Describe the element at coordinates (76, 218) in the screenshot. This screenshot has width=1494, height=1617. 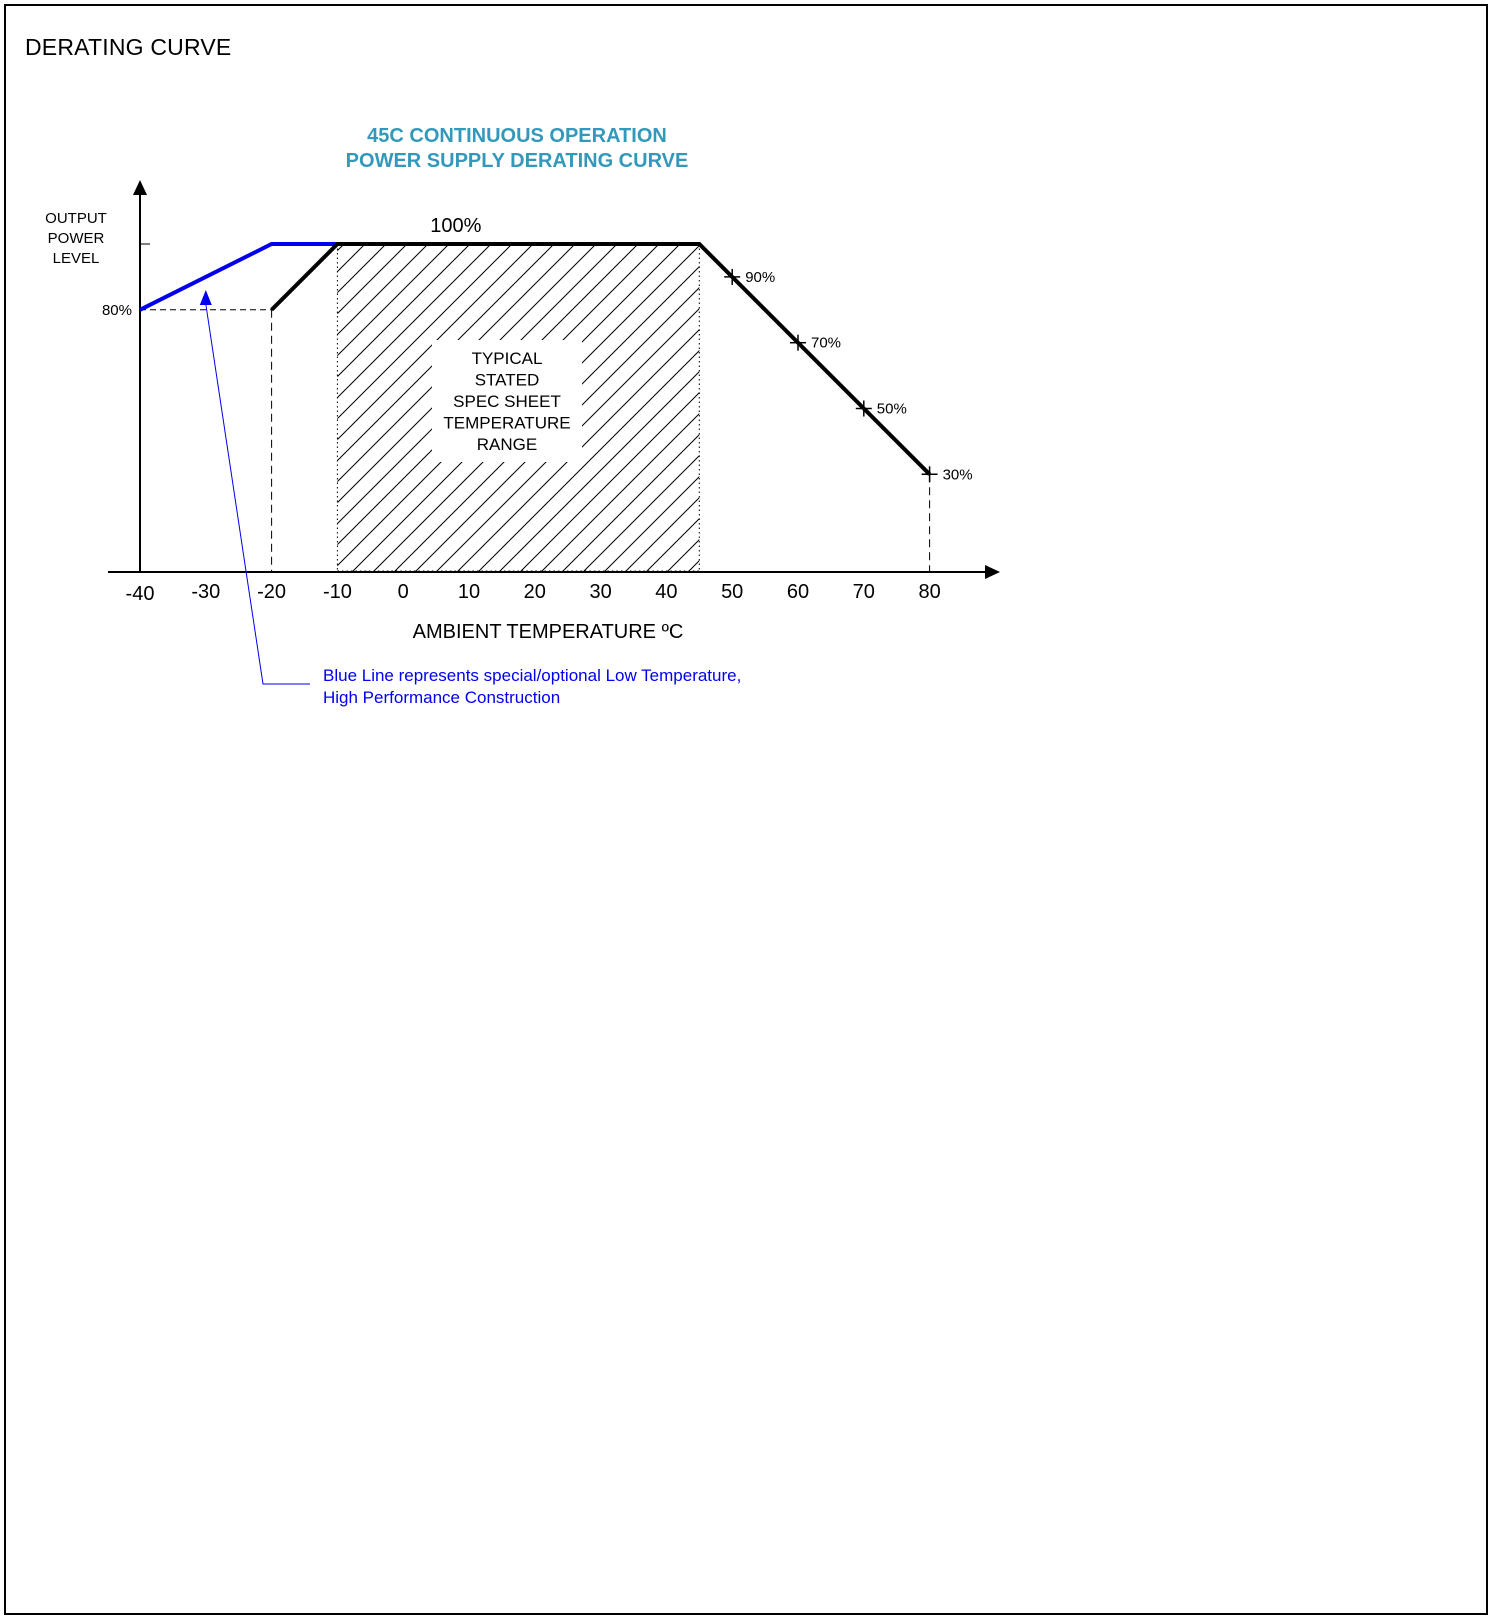
I see `y-axis-label-line: OUTPUT` at that location.